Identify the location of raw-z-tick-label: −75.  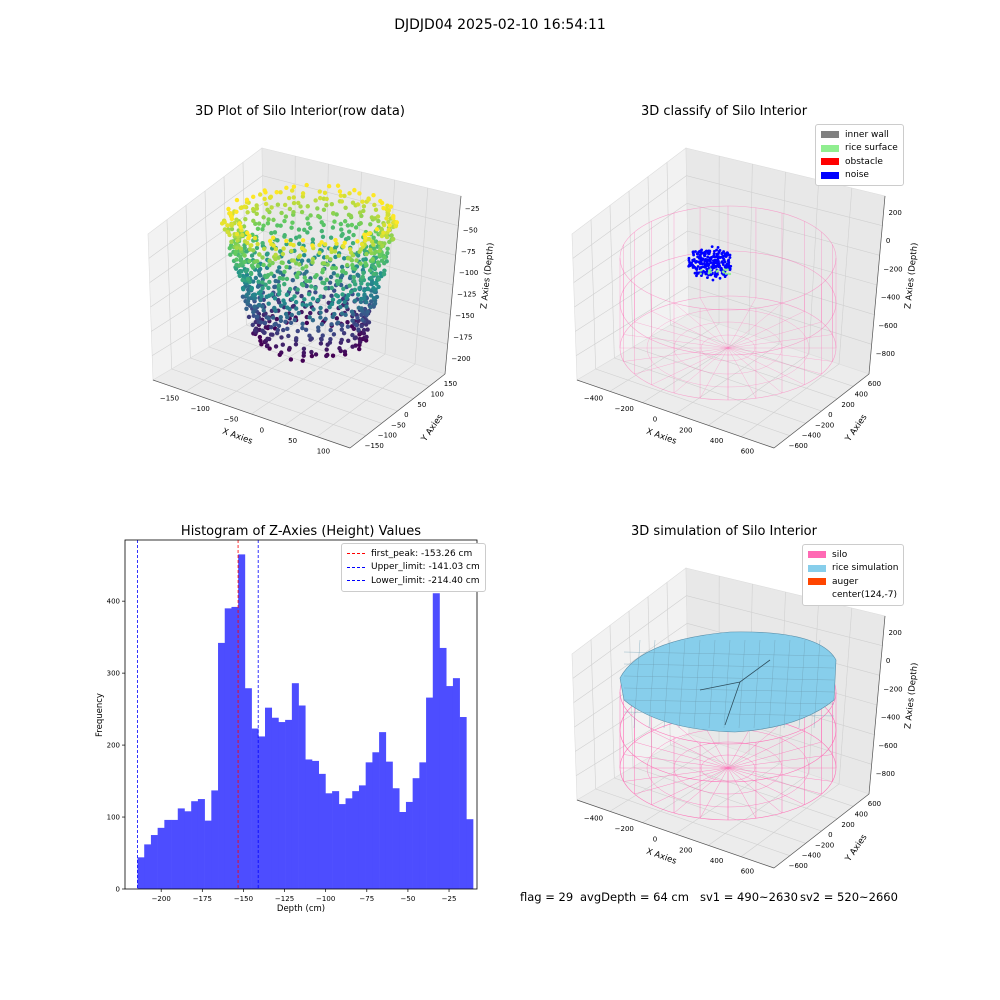
(468, 252).